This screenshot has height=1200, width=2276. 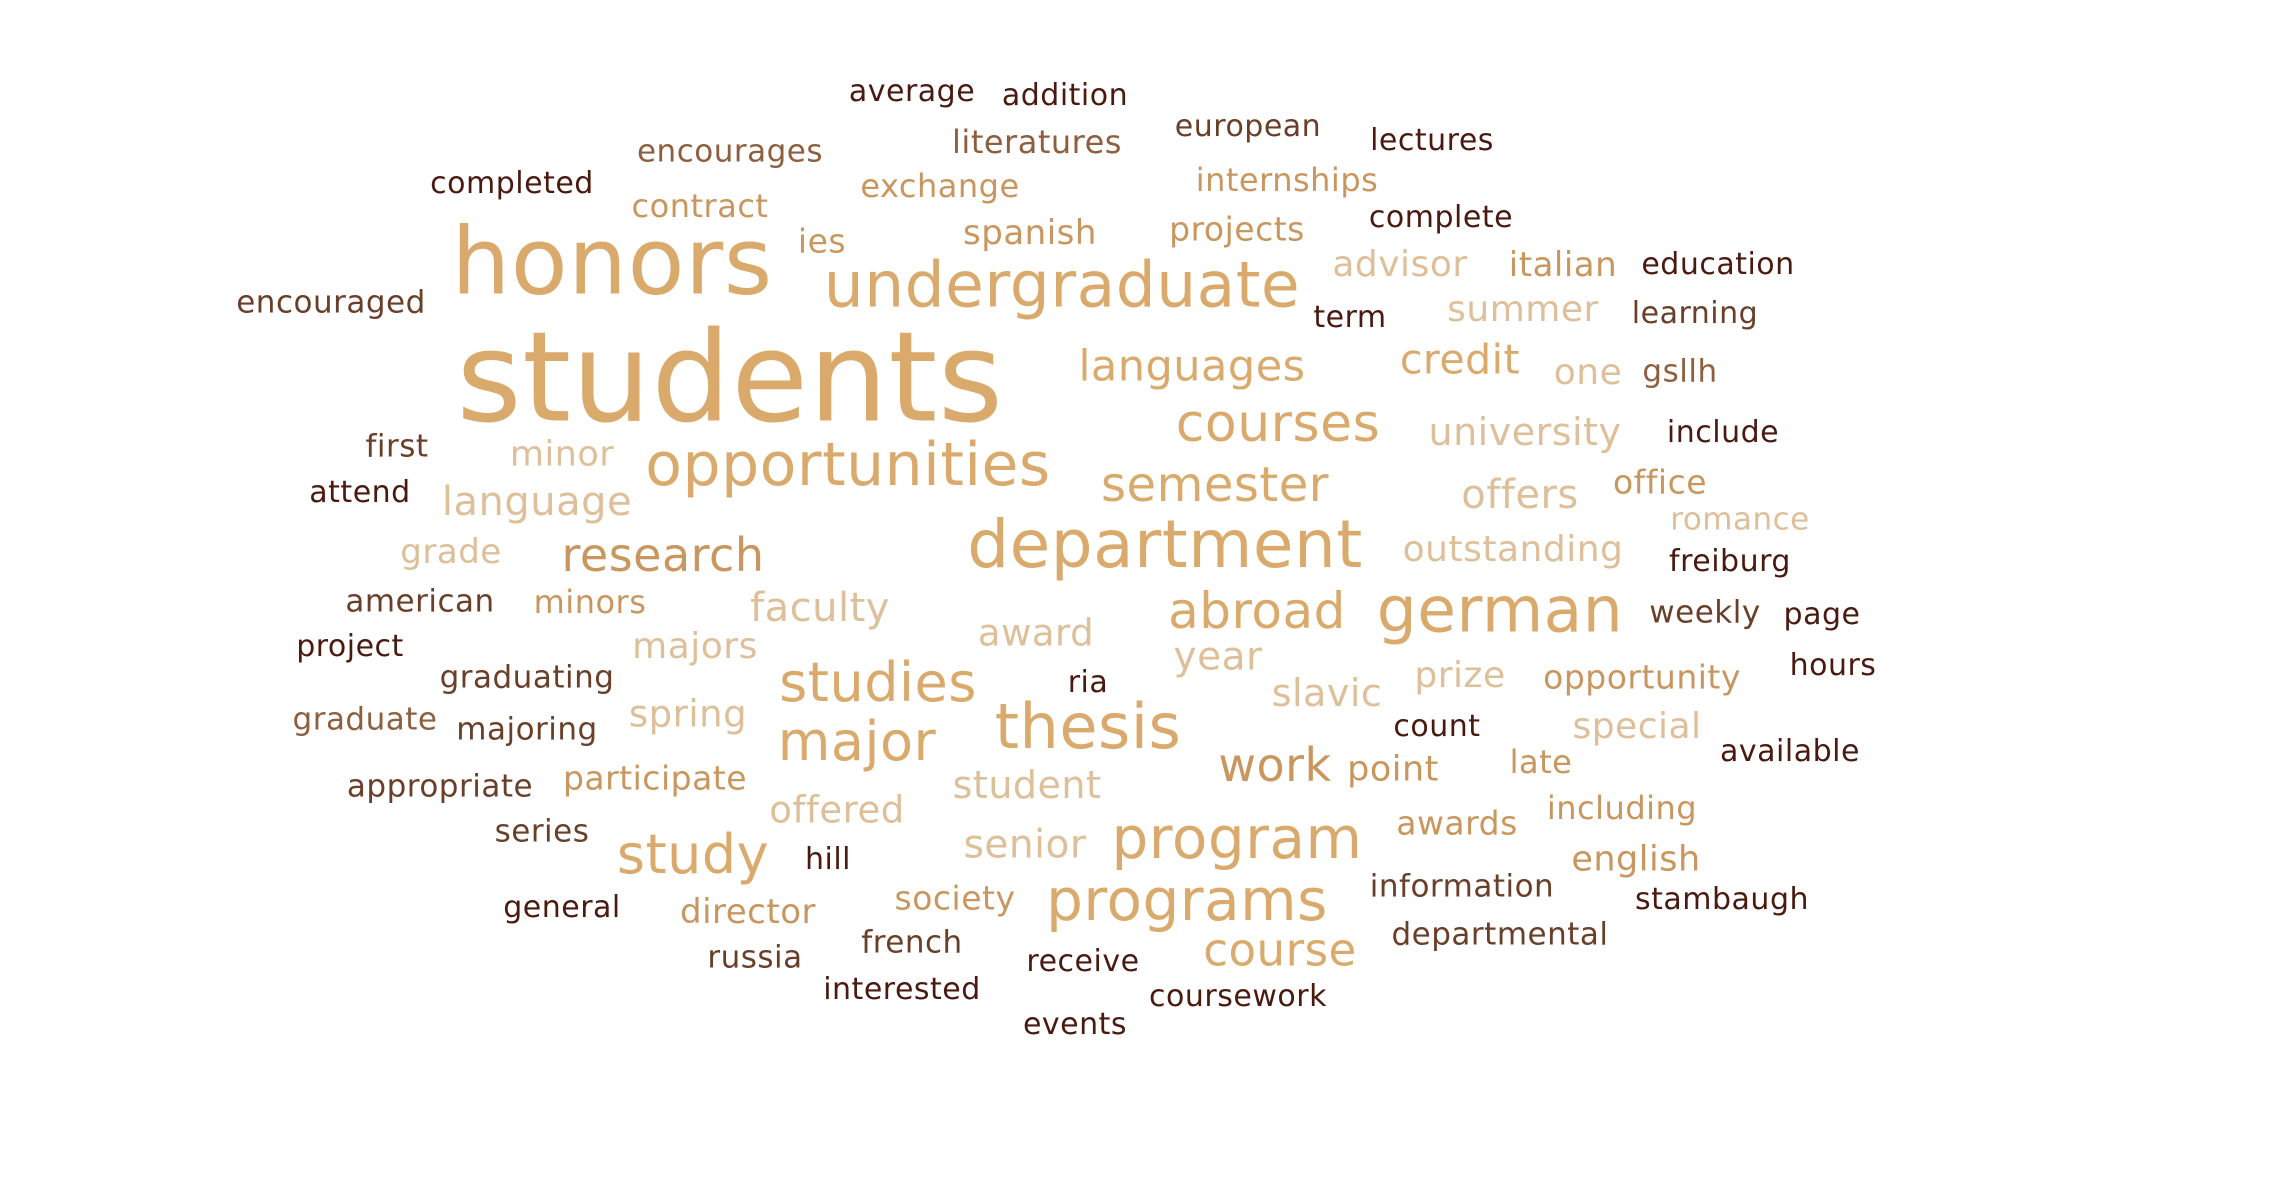 What do you see at coordinates (397, 446) in the screenshot?
I see `word: first` at bounding box center [397, 446].